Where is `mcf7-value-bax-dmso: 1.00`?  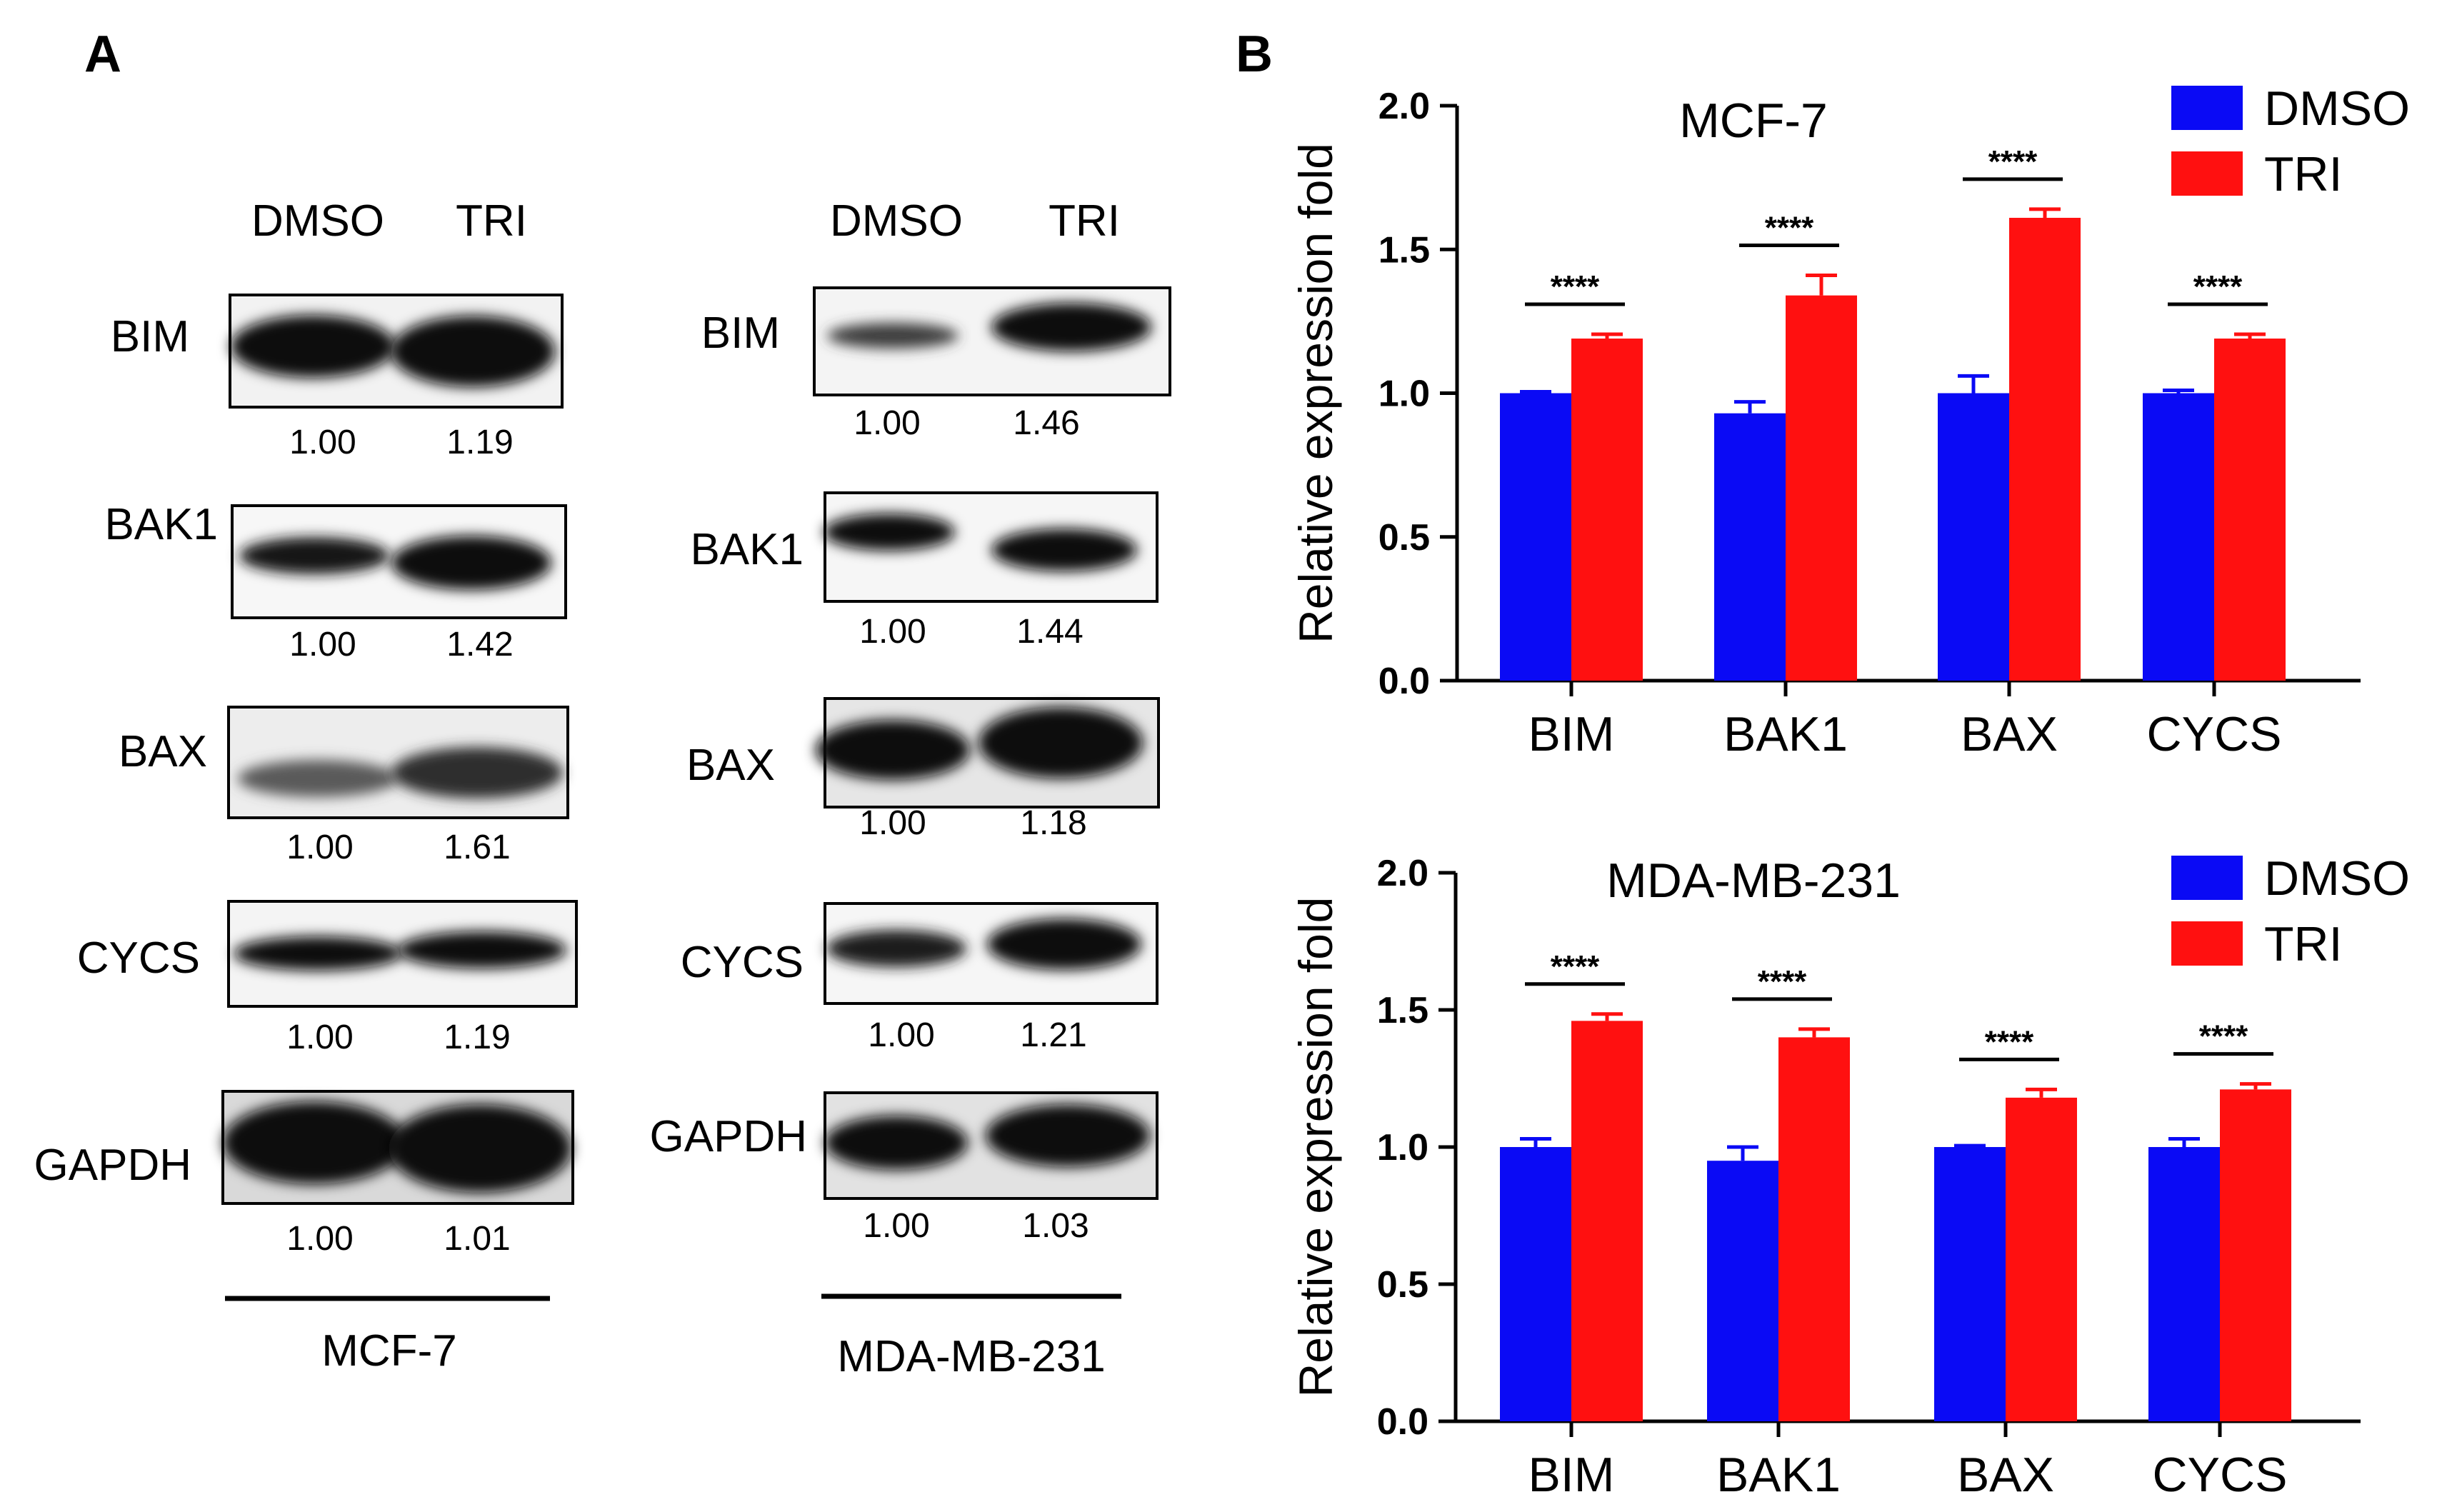 mcf7-value-bax-dmso: 1.00 is located at coordinates (319, 847).